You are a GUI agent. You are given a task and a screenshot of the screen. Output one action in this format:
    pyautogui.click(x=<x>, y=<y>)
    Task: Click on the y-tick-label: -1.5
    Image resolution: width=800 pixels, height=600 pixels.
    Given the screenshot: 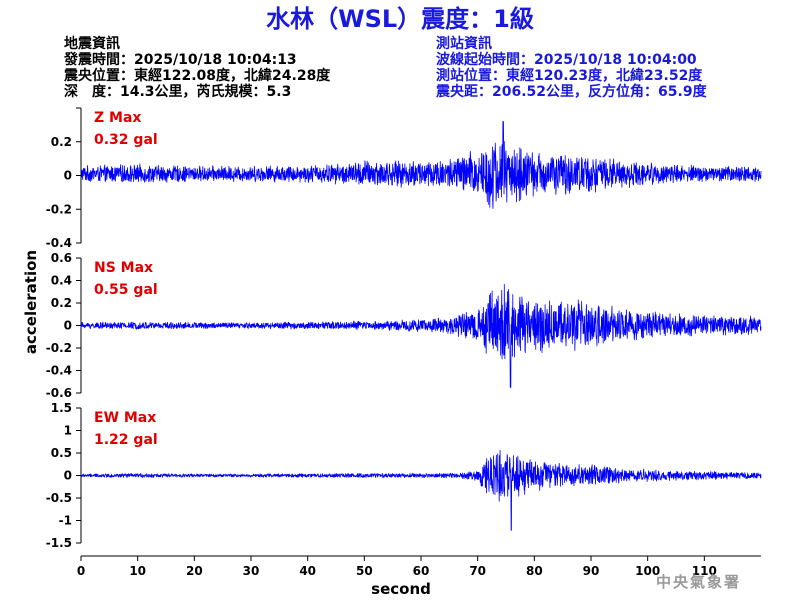 What is the action you would take?
    pyautogui.click(x=59, y=543)
    